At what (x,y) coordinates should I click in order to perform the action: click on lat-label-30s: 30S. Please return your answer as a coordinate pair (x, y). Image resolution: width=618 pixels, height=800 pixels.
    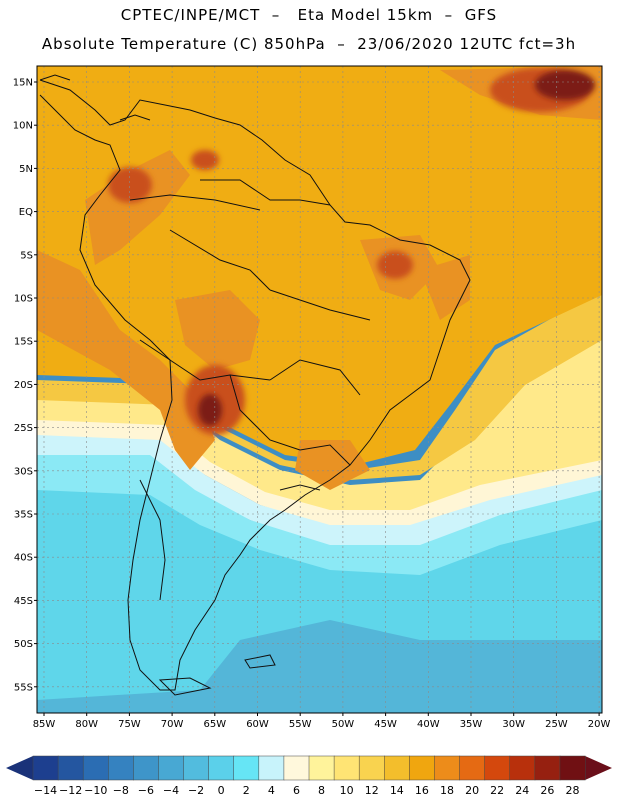
    Looking at the image, I should click on (23, 471).